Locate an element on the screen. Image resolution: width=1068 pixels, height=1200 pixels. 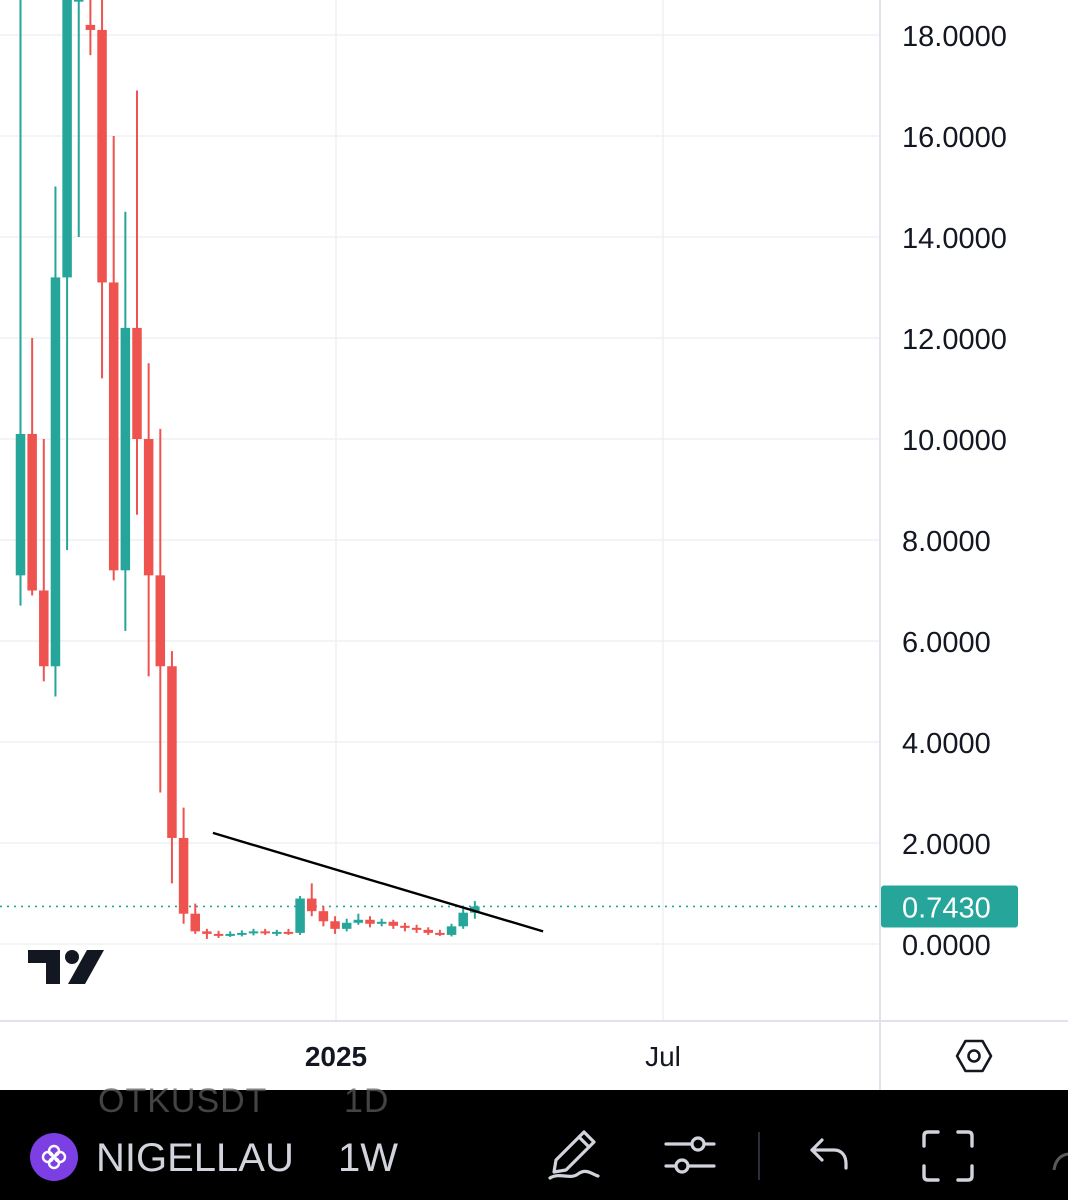
fullscreen-icon is located at coordinates (948, 1156).